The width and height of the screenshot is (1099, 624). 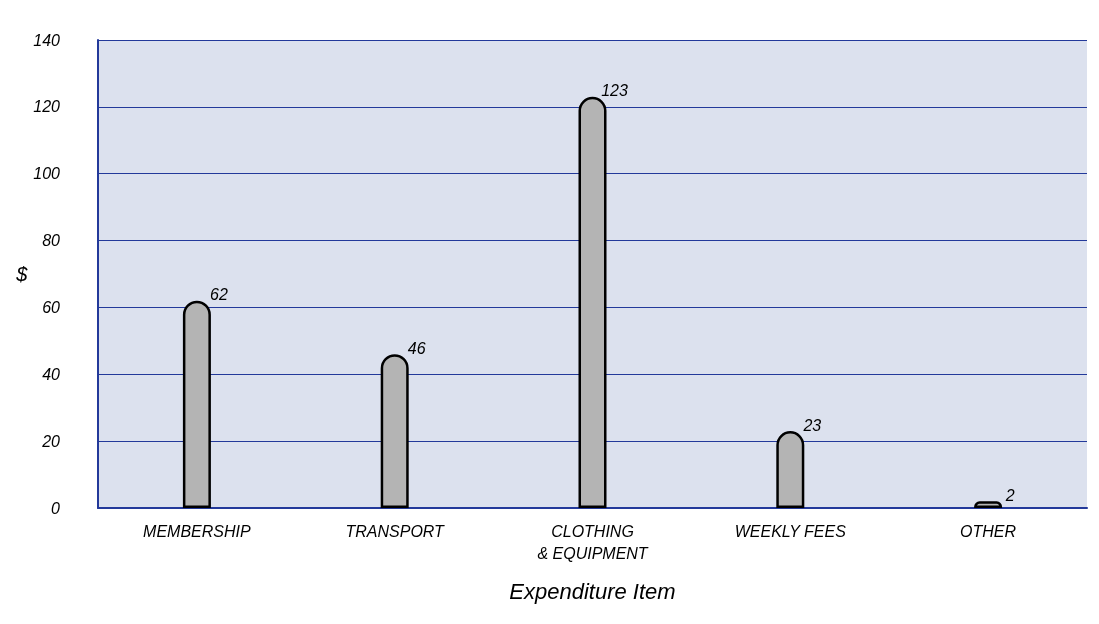 I want to click on y-tick-label: 60, so click(x=51, y=307).